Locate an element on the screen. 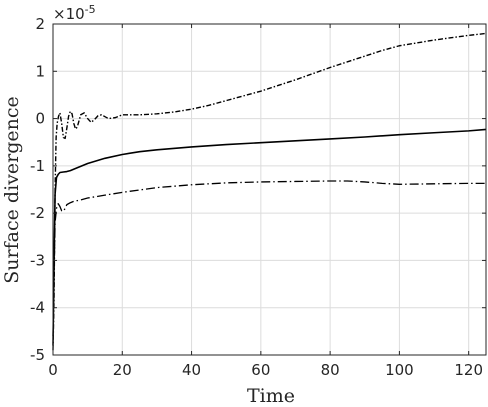  y-tick-label: -3 is located at coordinates (37, 260).